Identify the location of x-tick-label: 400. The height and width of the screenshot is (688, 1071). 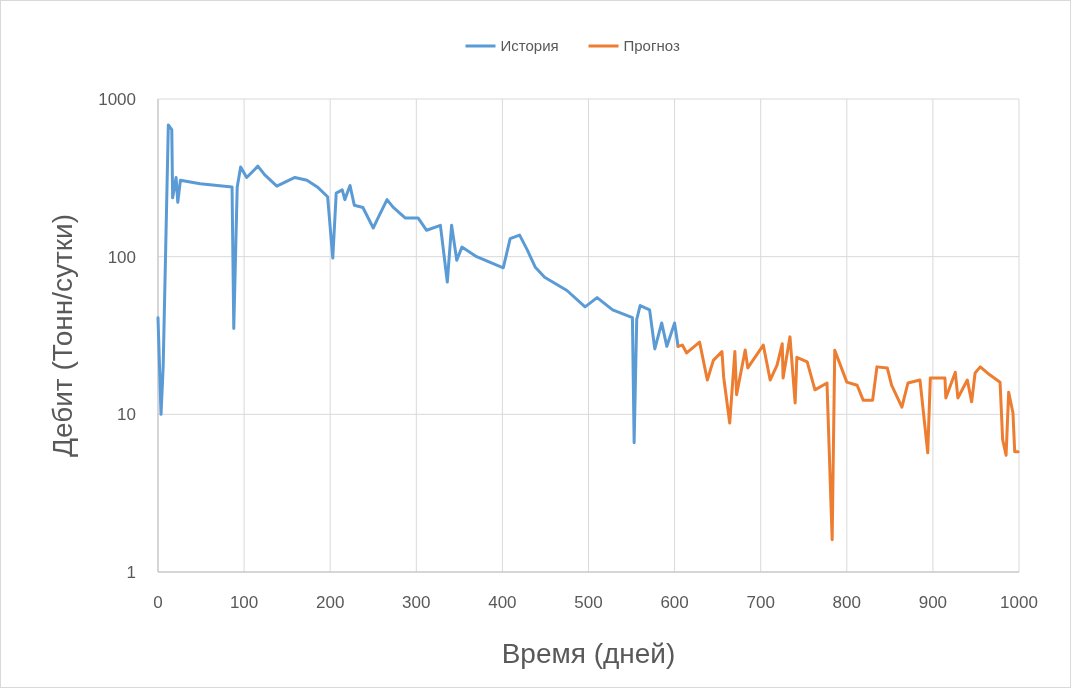
(502, 602).